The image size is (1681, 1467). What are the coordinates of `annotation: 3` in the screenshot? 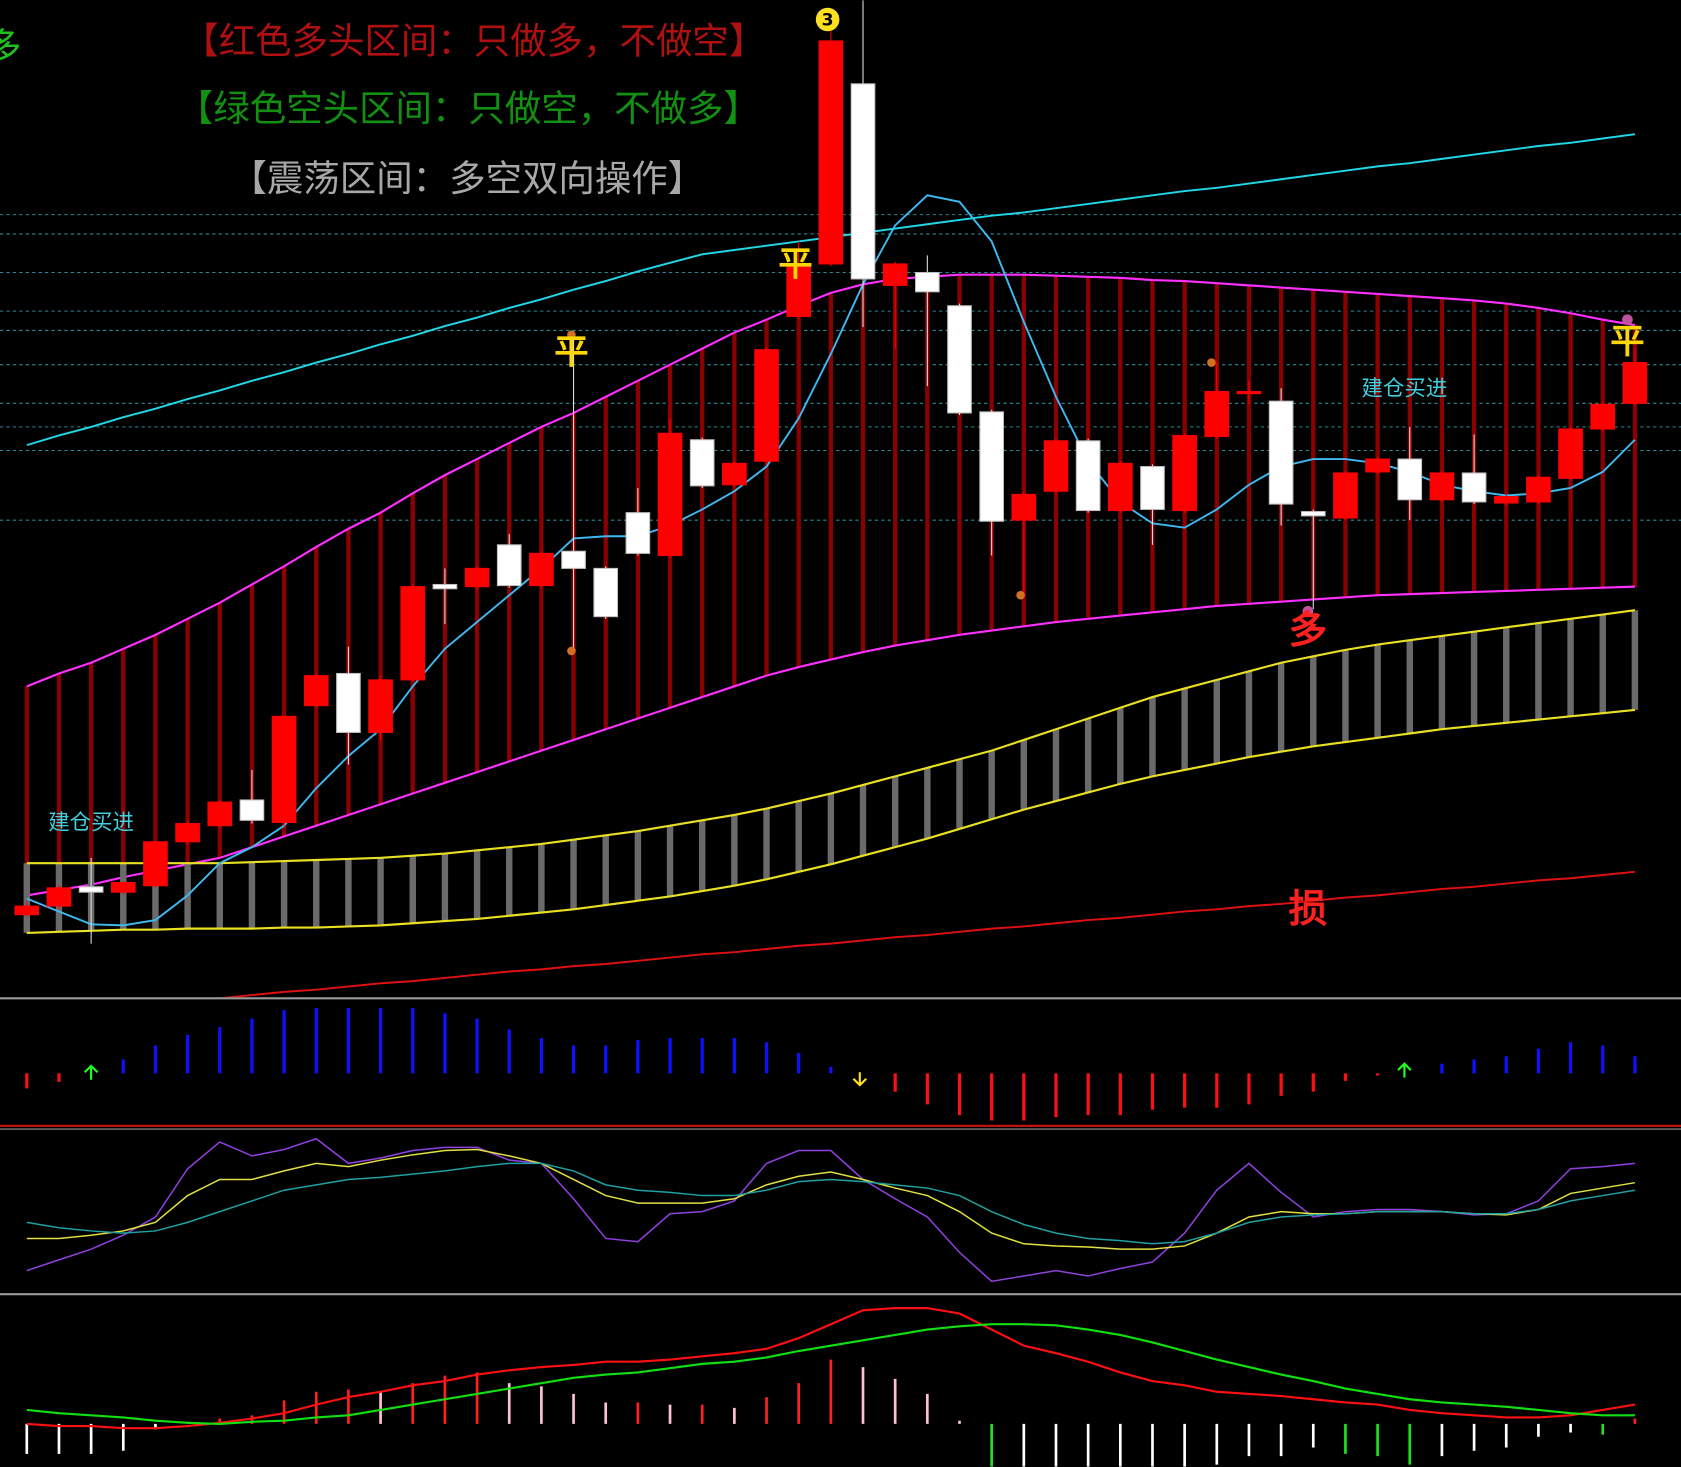 It's located at (828, 21).